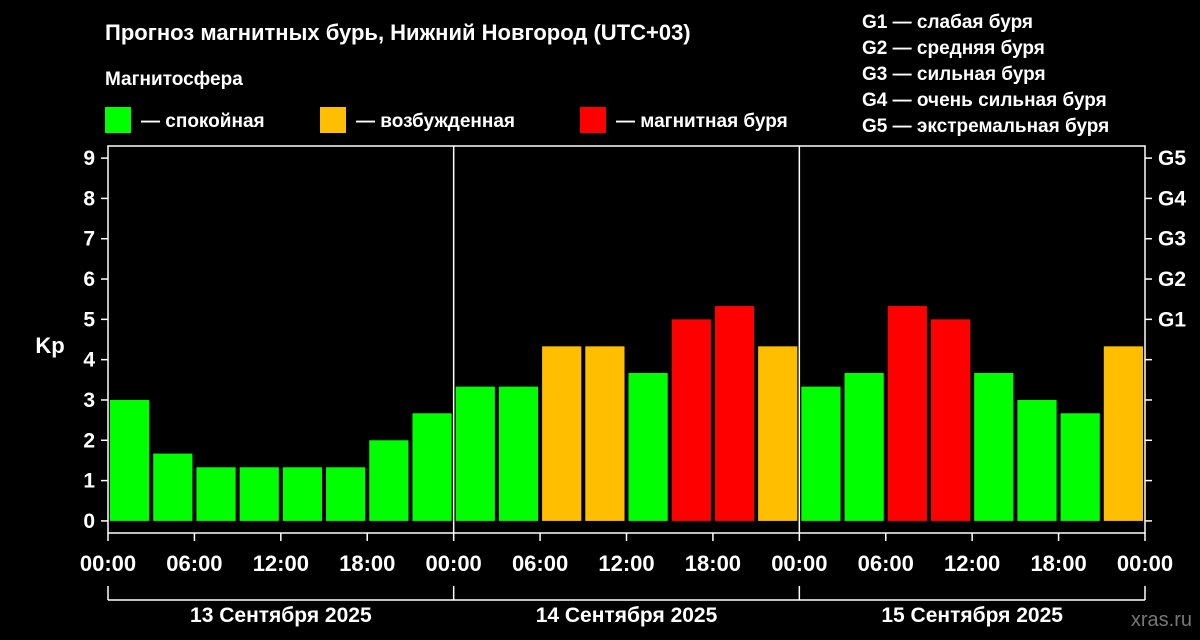 This screenshot has height=640, width=1200. Describe the element at coordinates (281, 615) in the screenshot. I see `day-label: 13 Сентября 2025` at that location.